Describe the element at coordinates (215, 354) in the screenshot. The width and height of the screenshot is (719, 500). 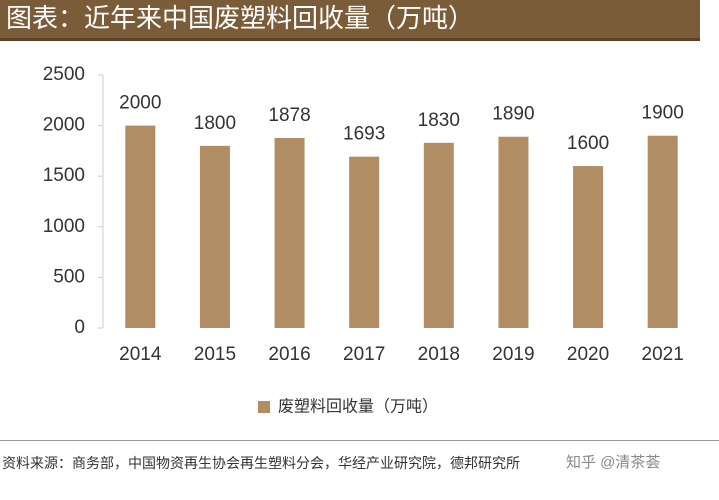
I see `x-tick-label: 2015` at that location.